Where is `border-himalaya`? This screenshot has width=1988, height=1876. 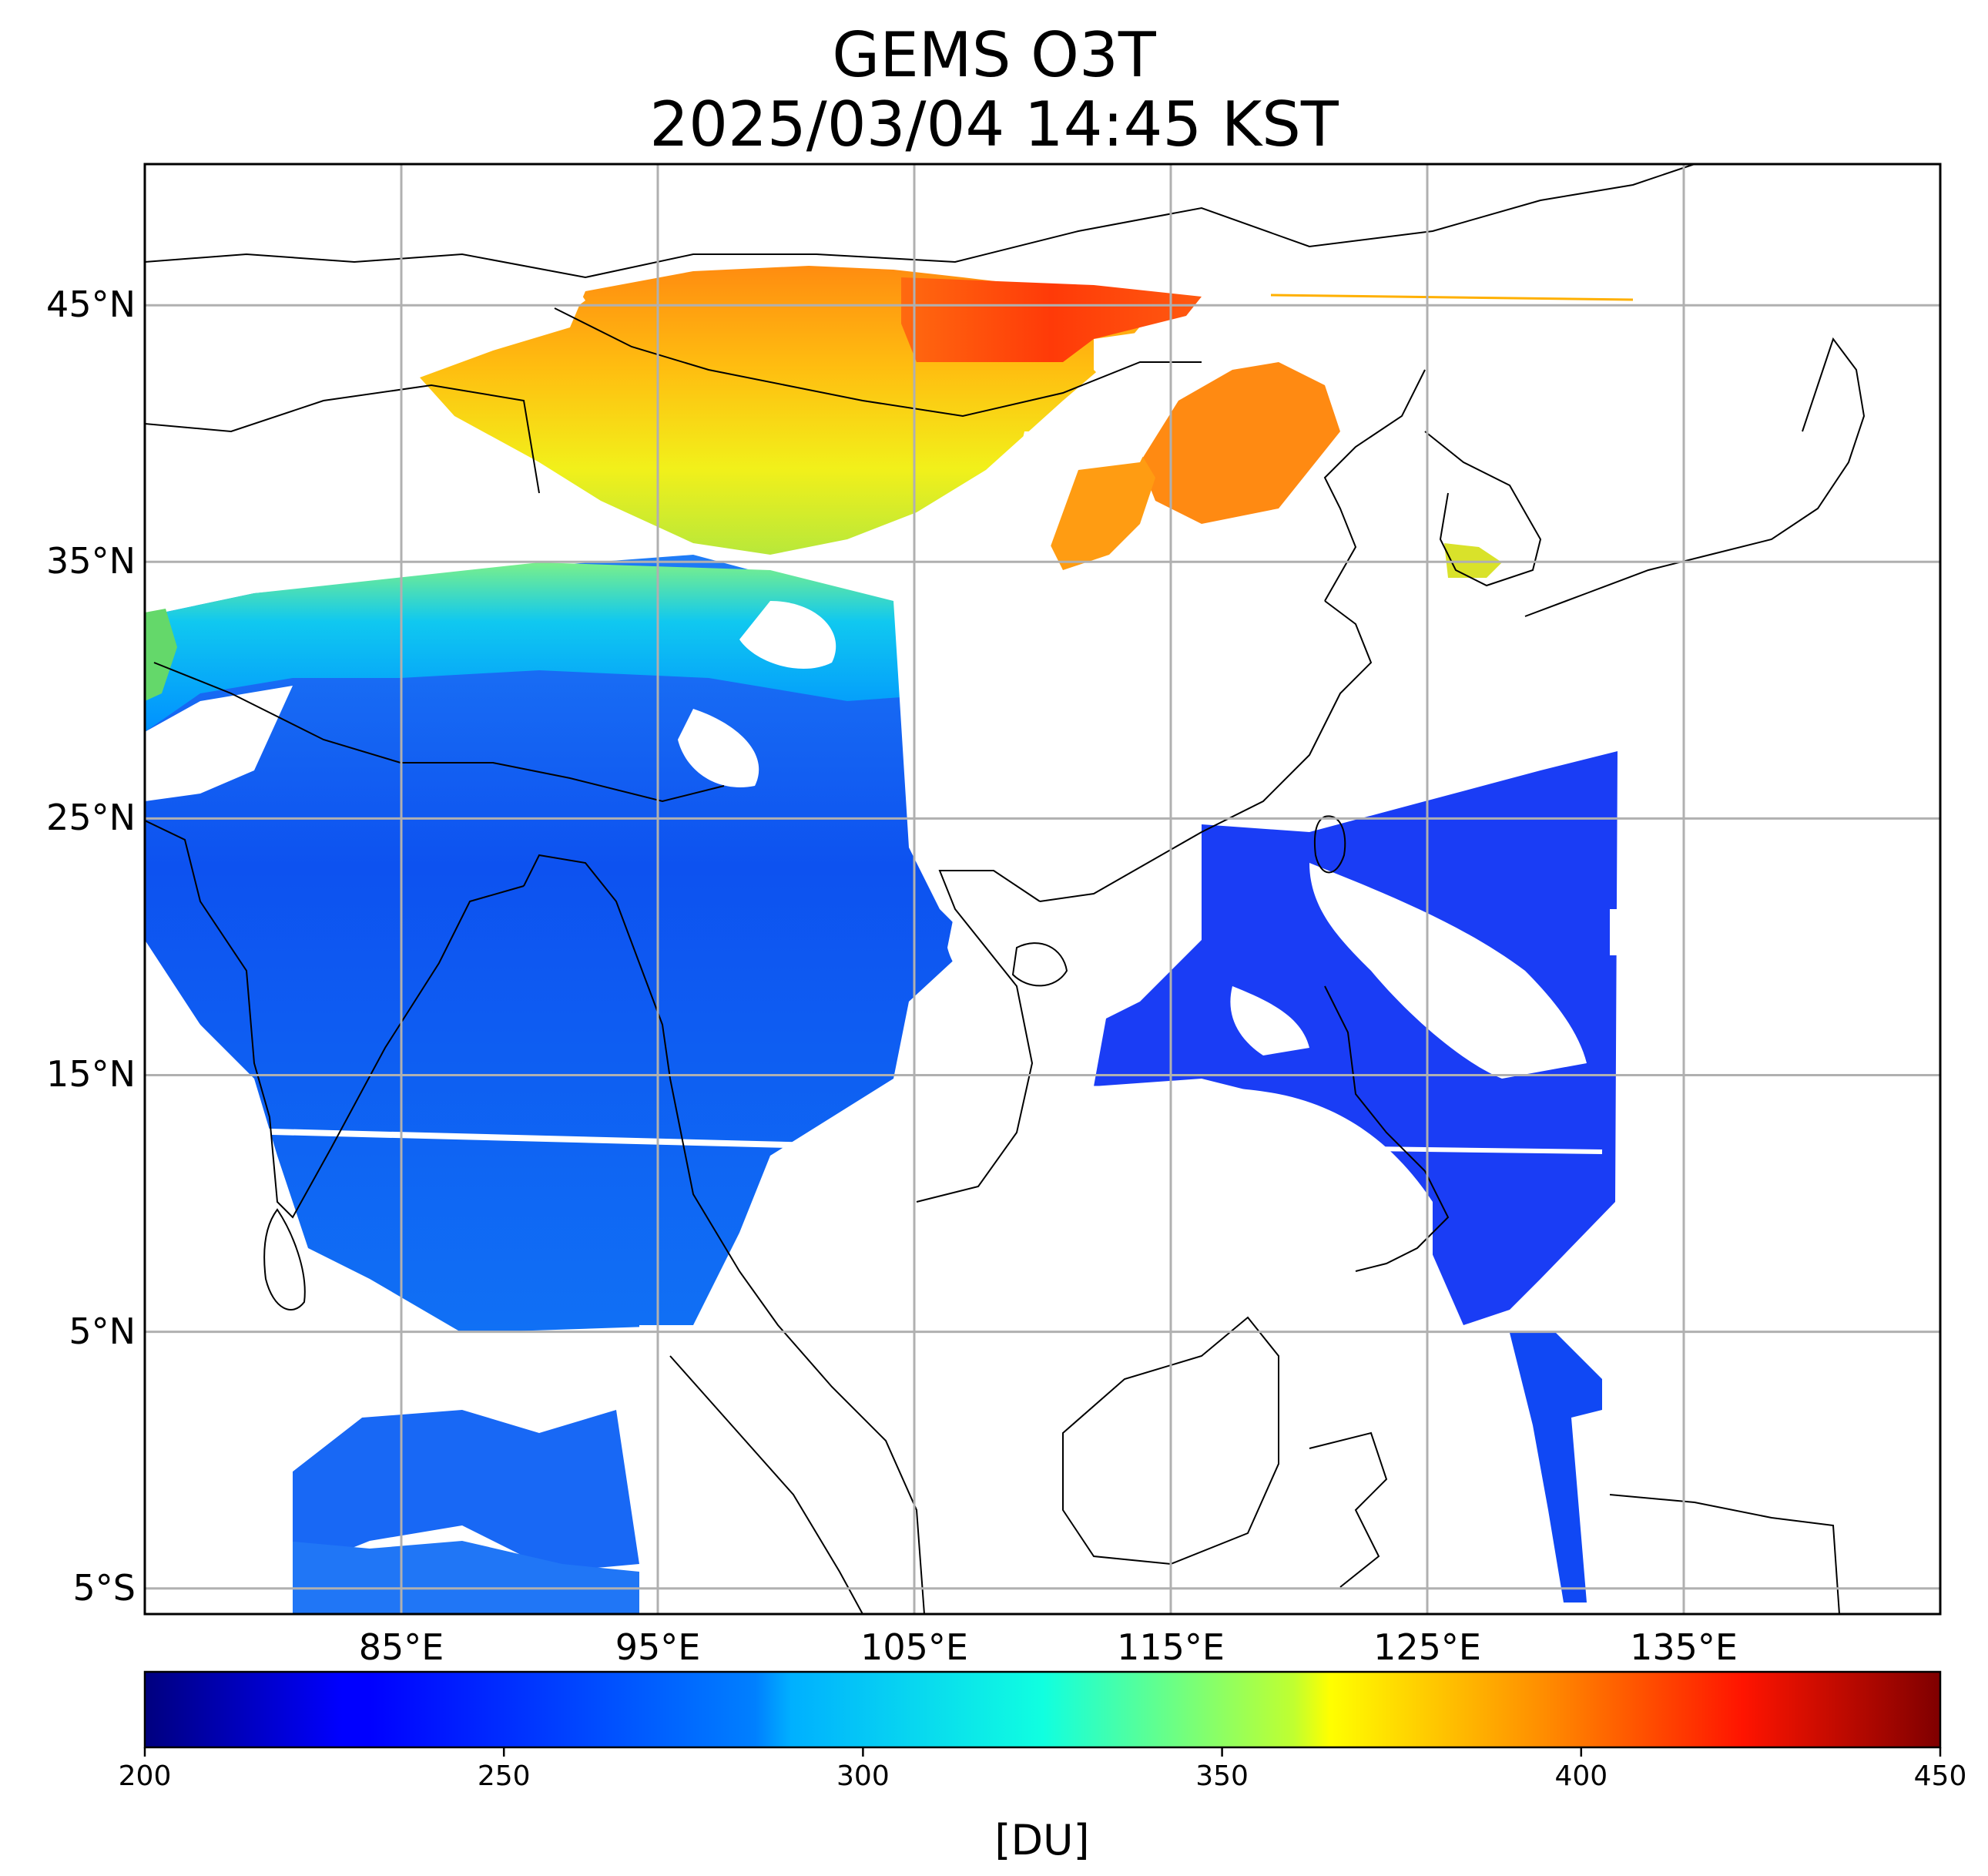 border-himalaya is located at coordinates (439, 732).